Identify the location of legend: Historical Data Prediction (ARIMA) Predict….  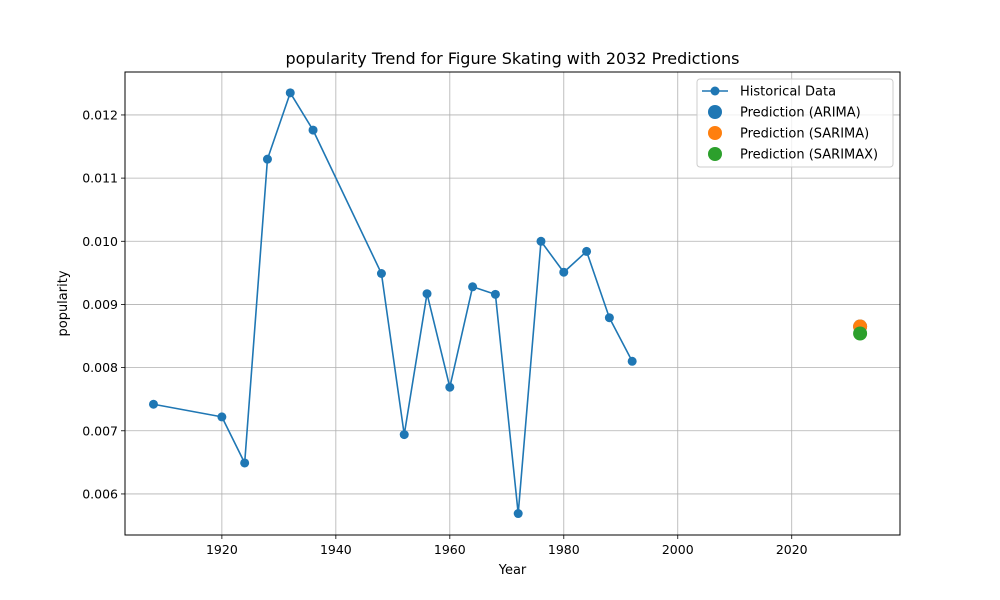
(795, 123).